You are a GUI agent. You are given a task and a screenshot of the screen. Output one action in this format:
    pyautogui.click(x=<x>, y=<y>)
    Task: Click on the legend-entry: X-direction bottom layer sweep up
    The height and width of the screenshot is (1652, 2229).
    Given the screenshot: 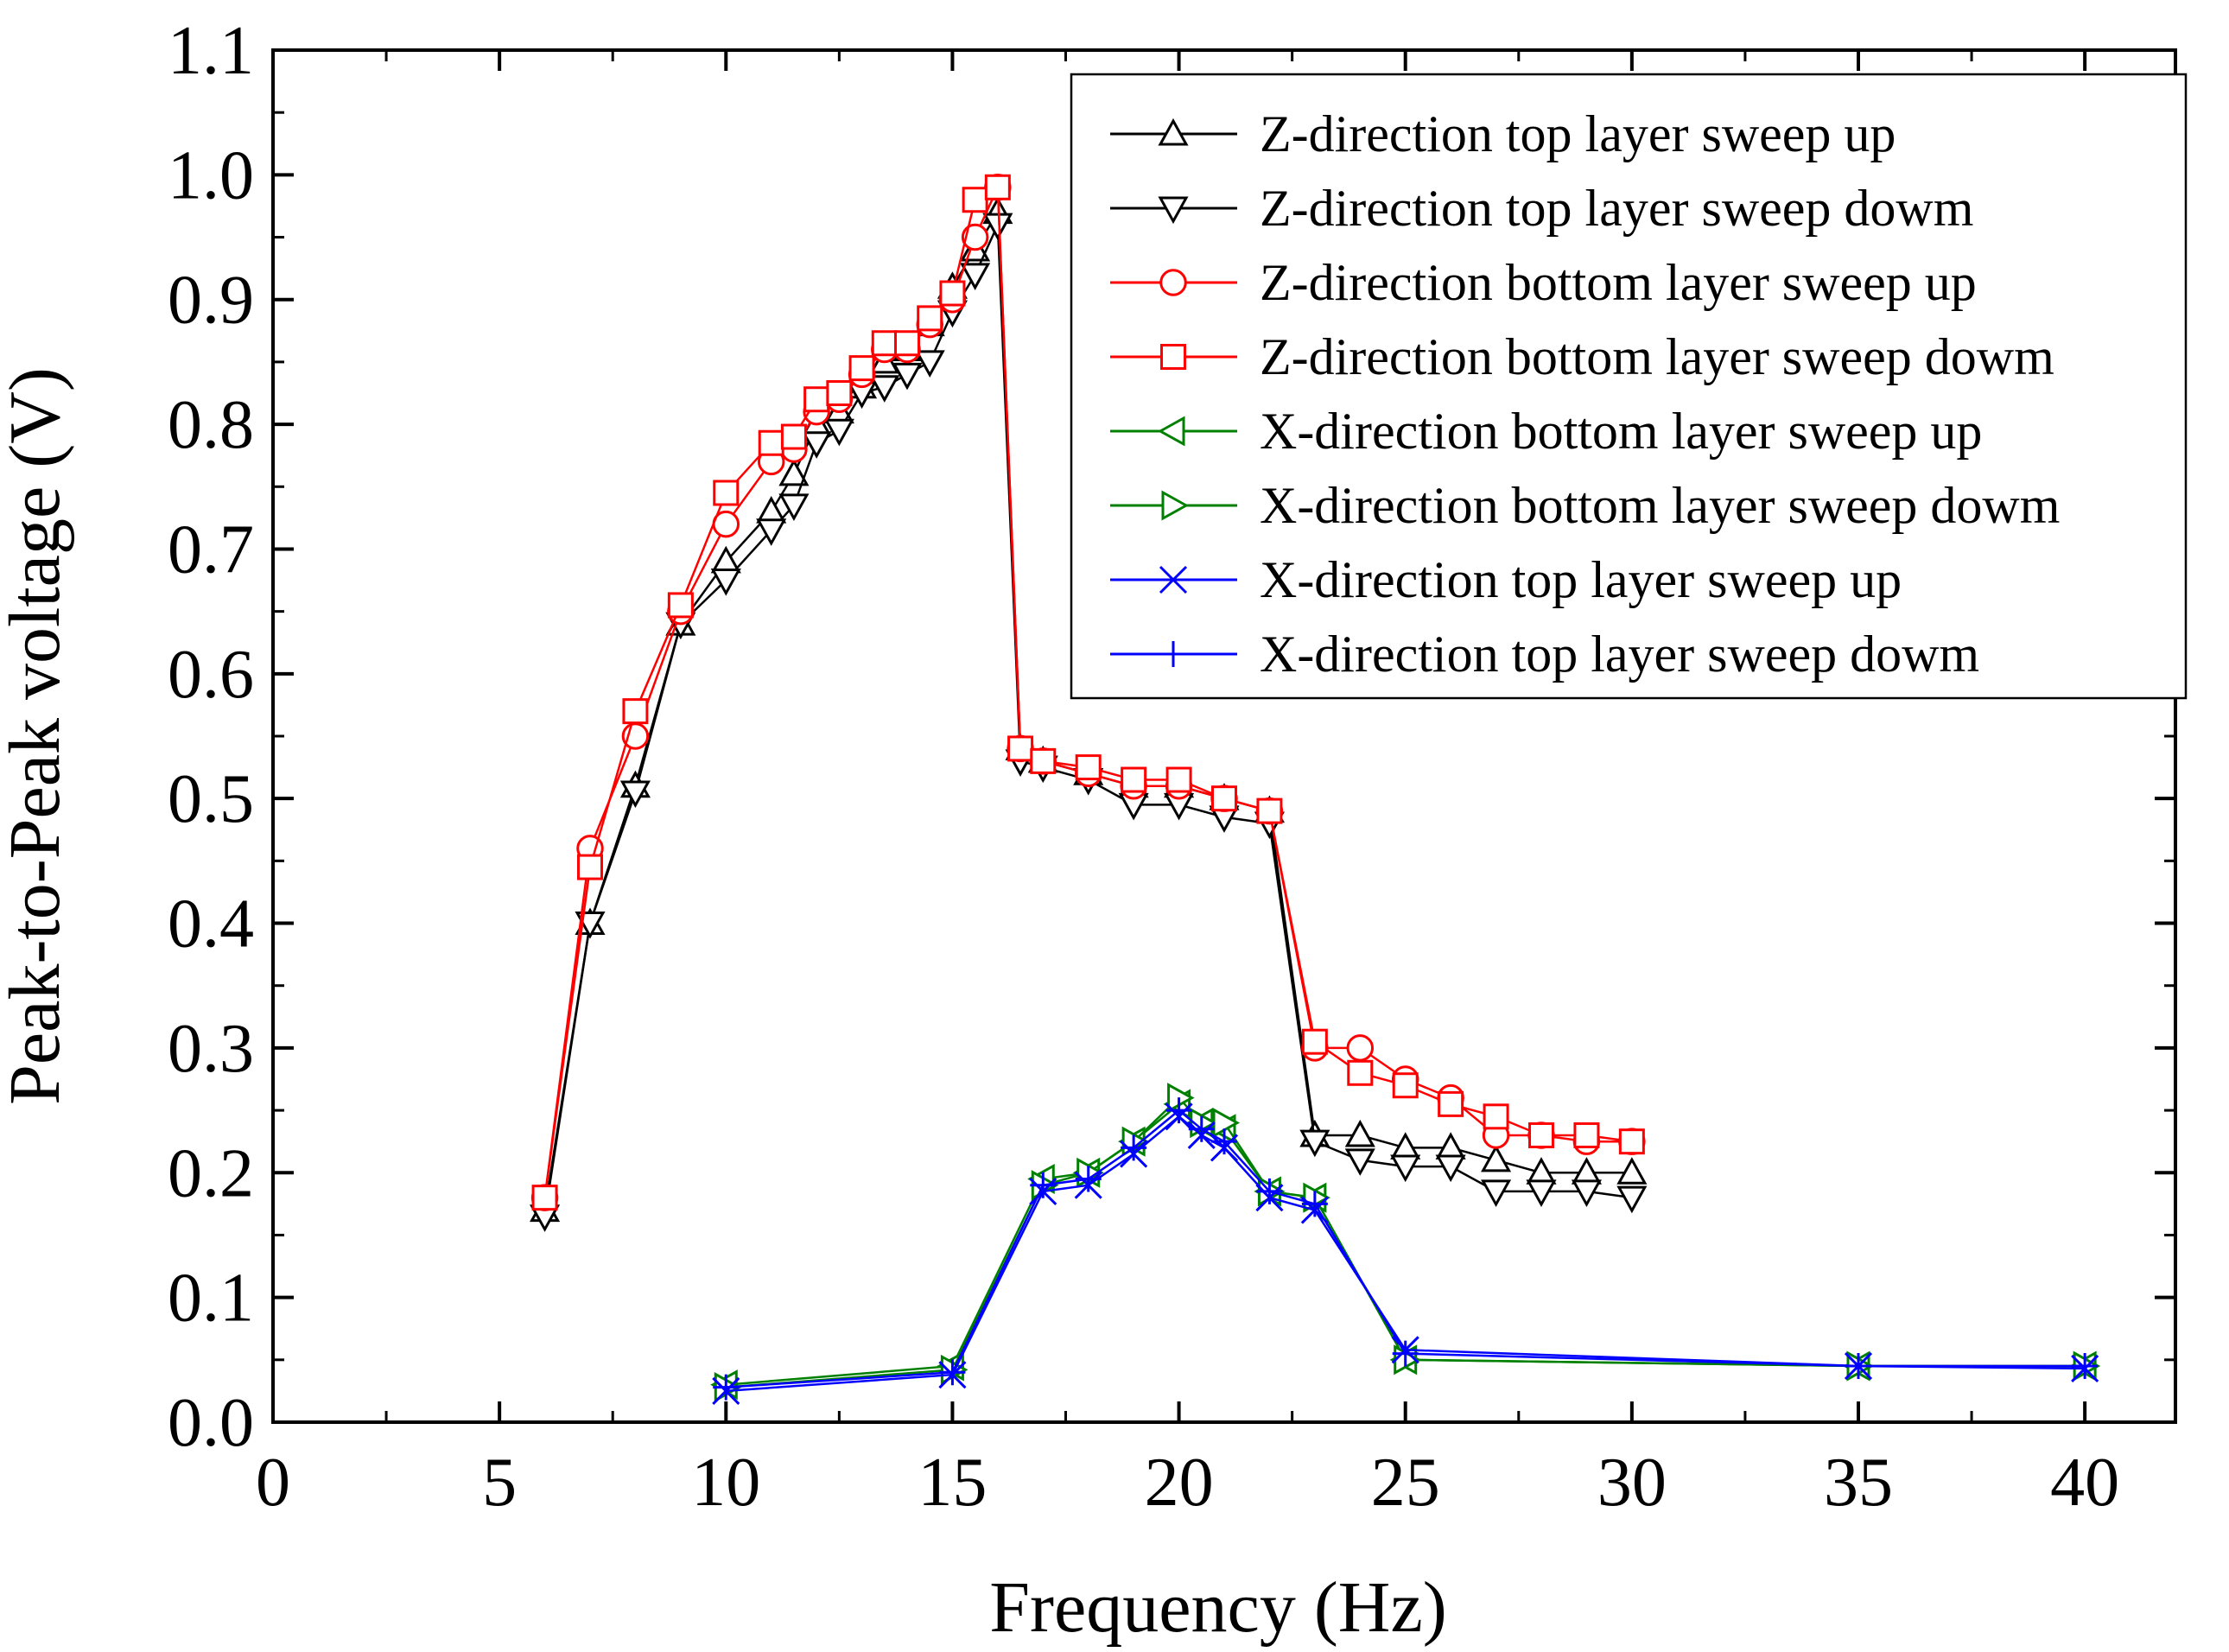 What is the action you would take?
    pyautogui.click(x=1546, y=432)
    